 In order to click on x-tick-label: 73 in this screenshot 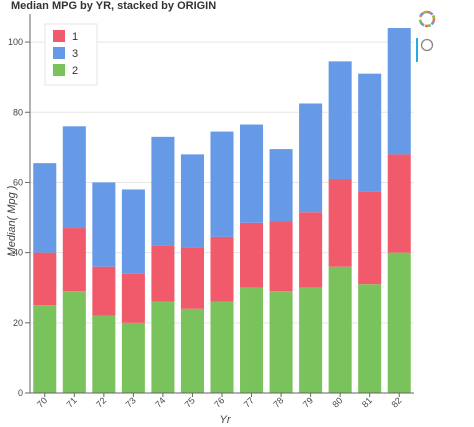, I will do `click(131, 402)`.